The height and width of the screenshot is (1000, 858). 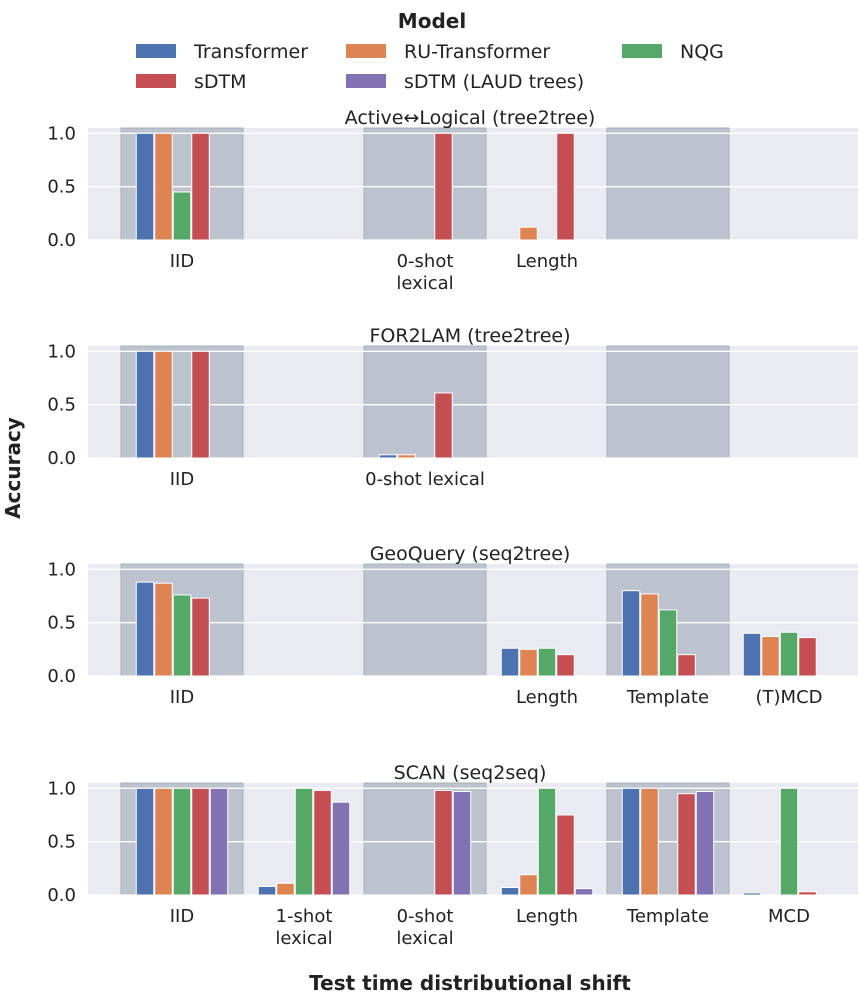 I want to click on legend-label: sDTM (LAUD trees), so click(x=494, y=82).